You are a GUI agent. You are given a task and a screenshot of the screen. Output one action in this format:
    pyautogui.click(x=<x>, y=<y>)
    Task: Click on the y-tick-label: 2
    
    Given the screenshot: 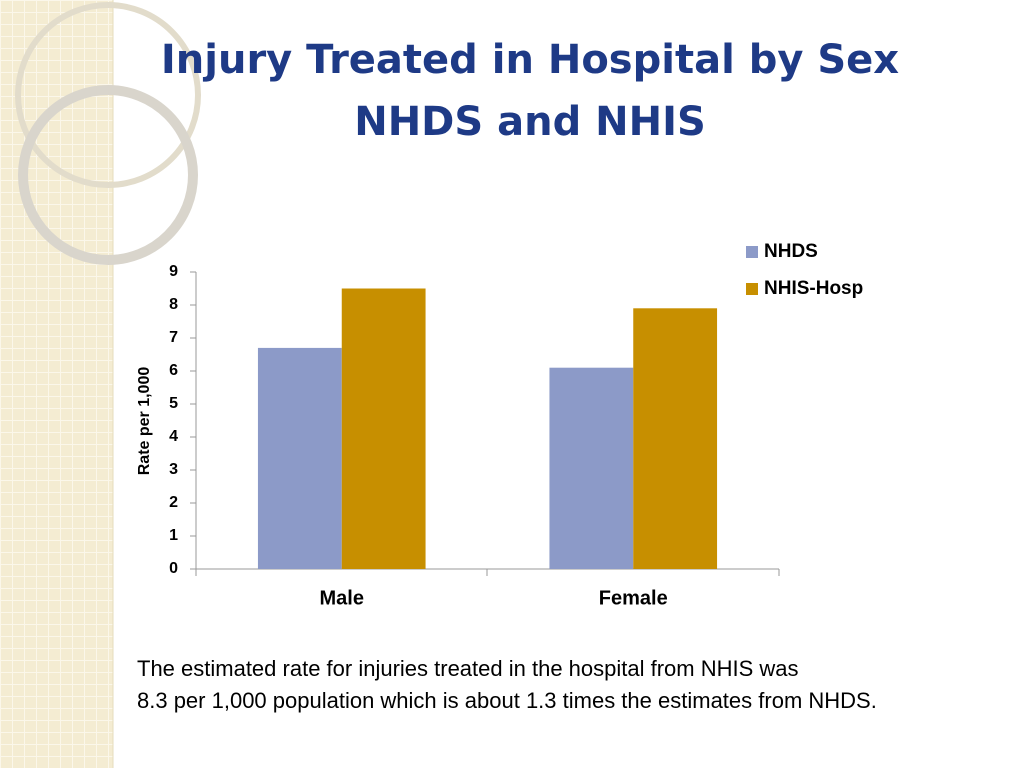 What is the action you would take?
    pyautogui.click(x=173, y=502)
    